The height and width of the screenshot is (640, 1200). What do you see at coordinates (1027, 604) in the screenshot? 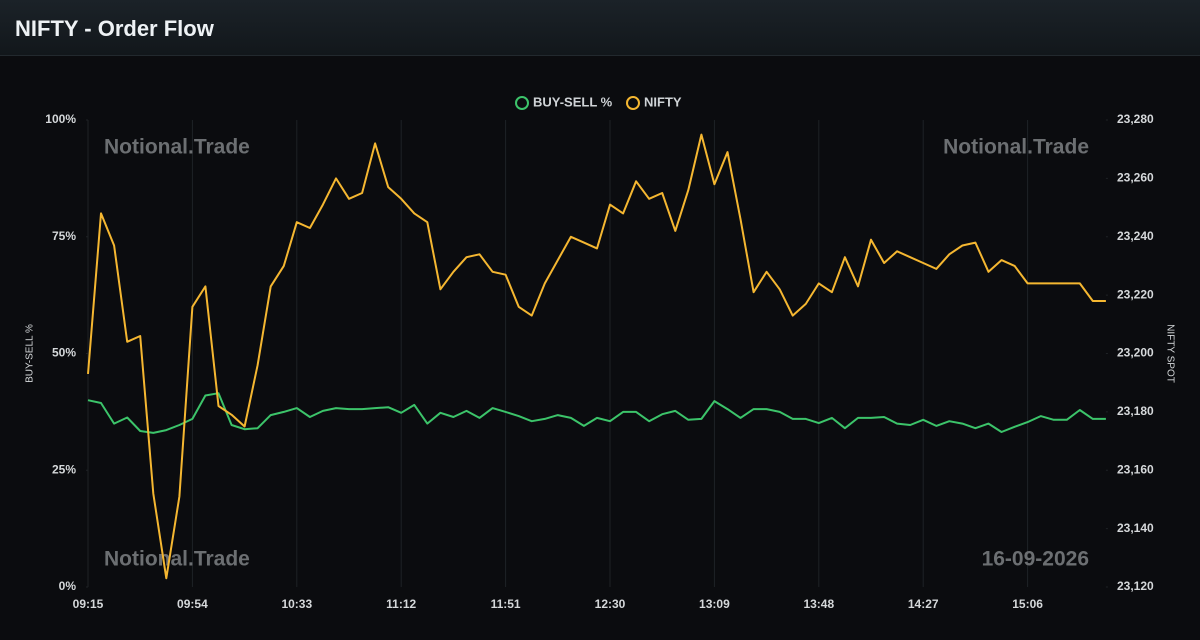
I see `x-tick-label: 15:06` at bounding box center [1027, 604].